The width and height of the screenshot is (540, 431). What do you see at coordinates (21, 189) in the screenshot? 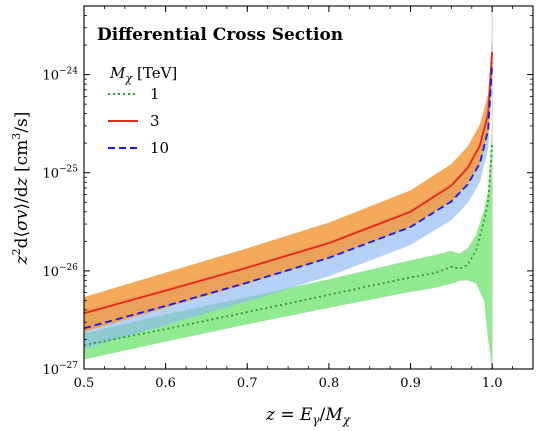
I see `y-axis-title: z2d⟨σv⟩/dz [cm3/s]` at bounding box center [21, 189].